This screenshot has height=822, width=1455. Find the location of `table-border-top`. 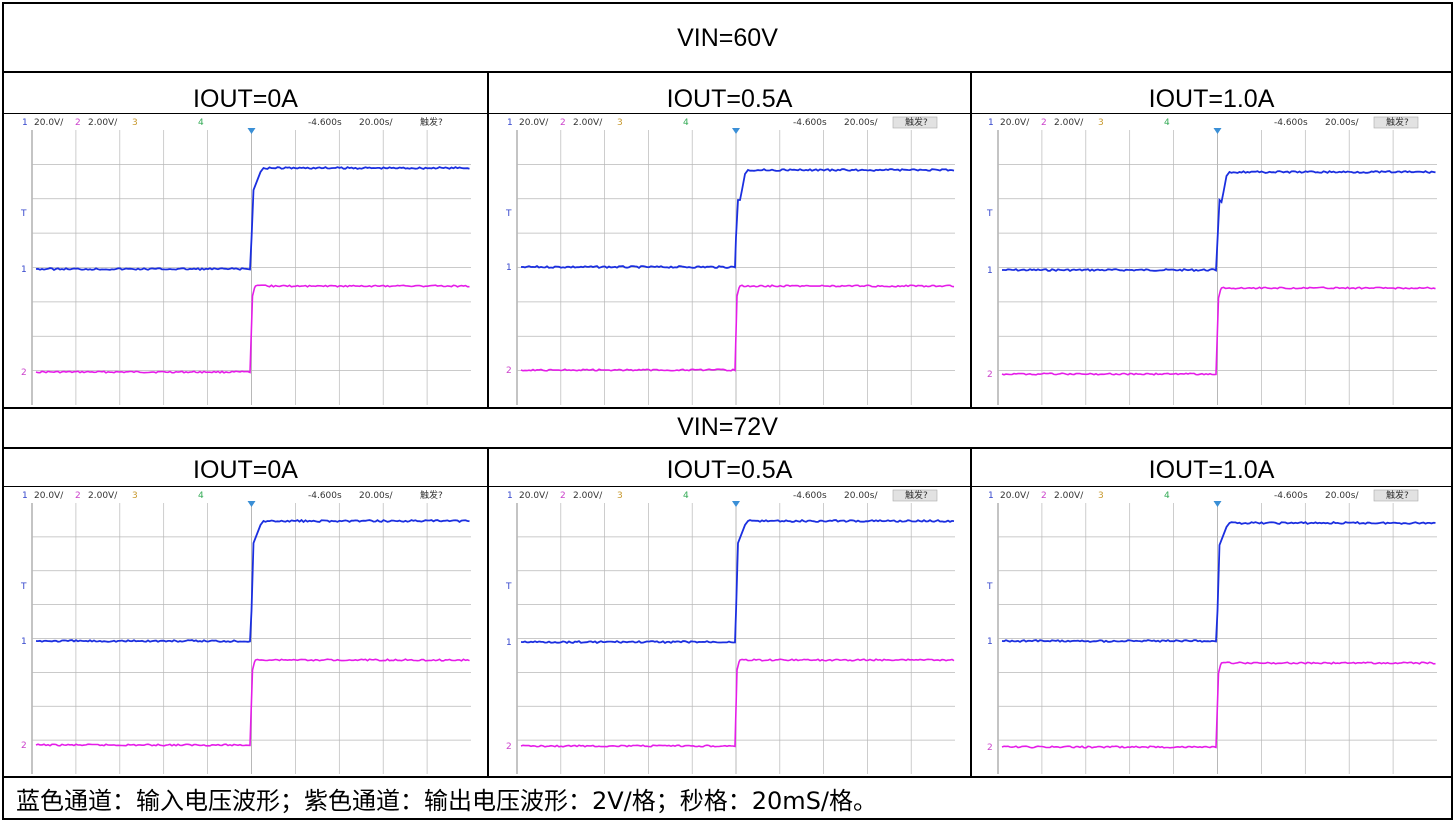

table-border-top is located at coordinates (727, 3).